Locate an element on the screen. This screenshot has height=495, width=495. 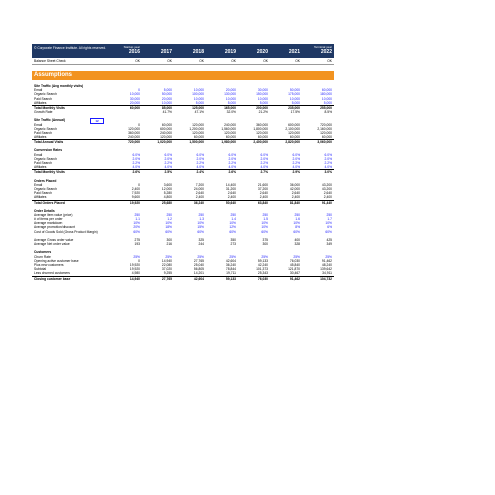
cell-value: 100,000 is located at coordinates (198, 94).